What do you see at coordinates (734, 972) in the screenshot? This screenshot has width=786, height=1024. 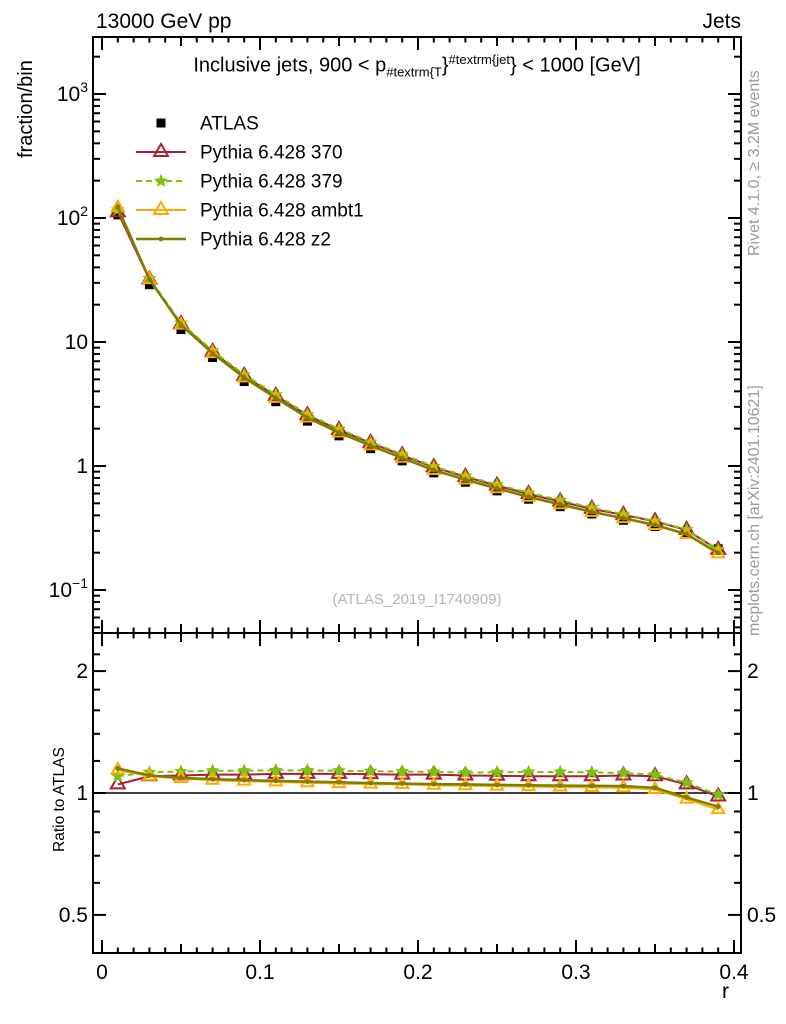 I see `x-tick-label: 0.4` at bounding box center [734, 972].